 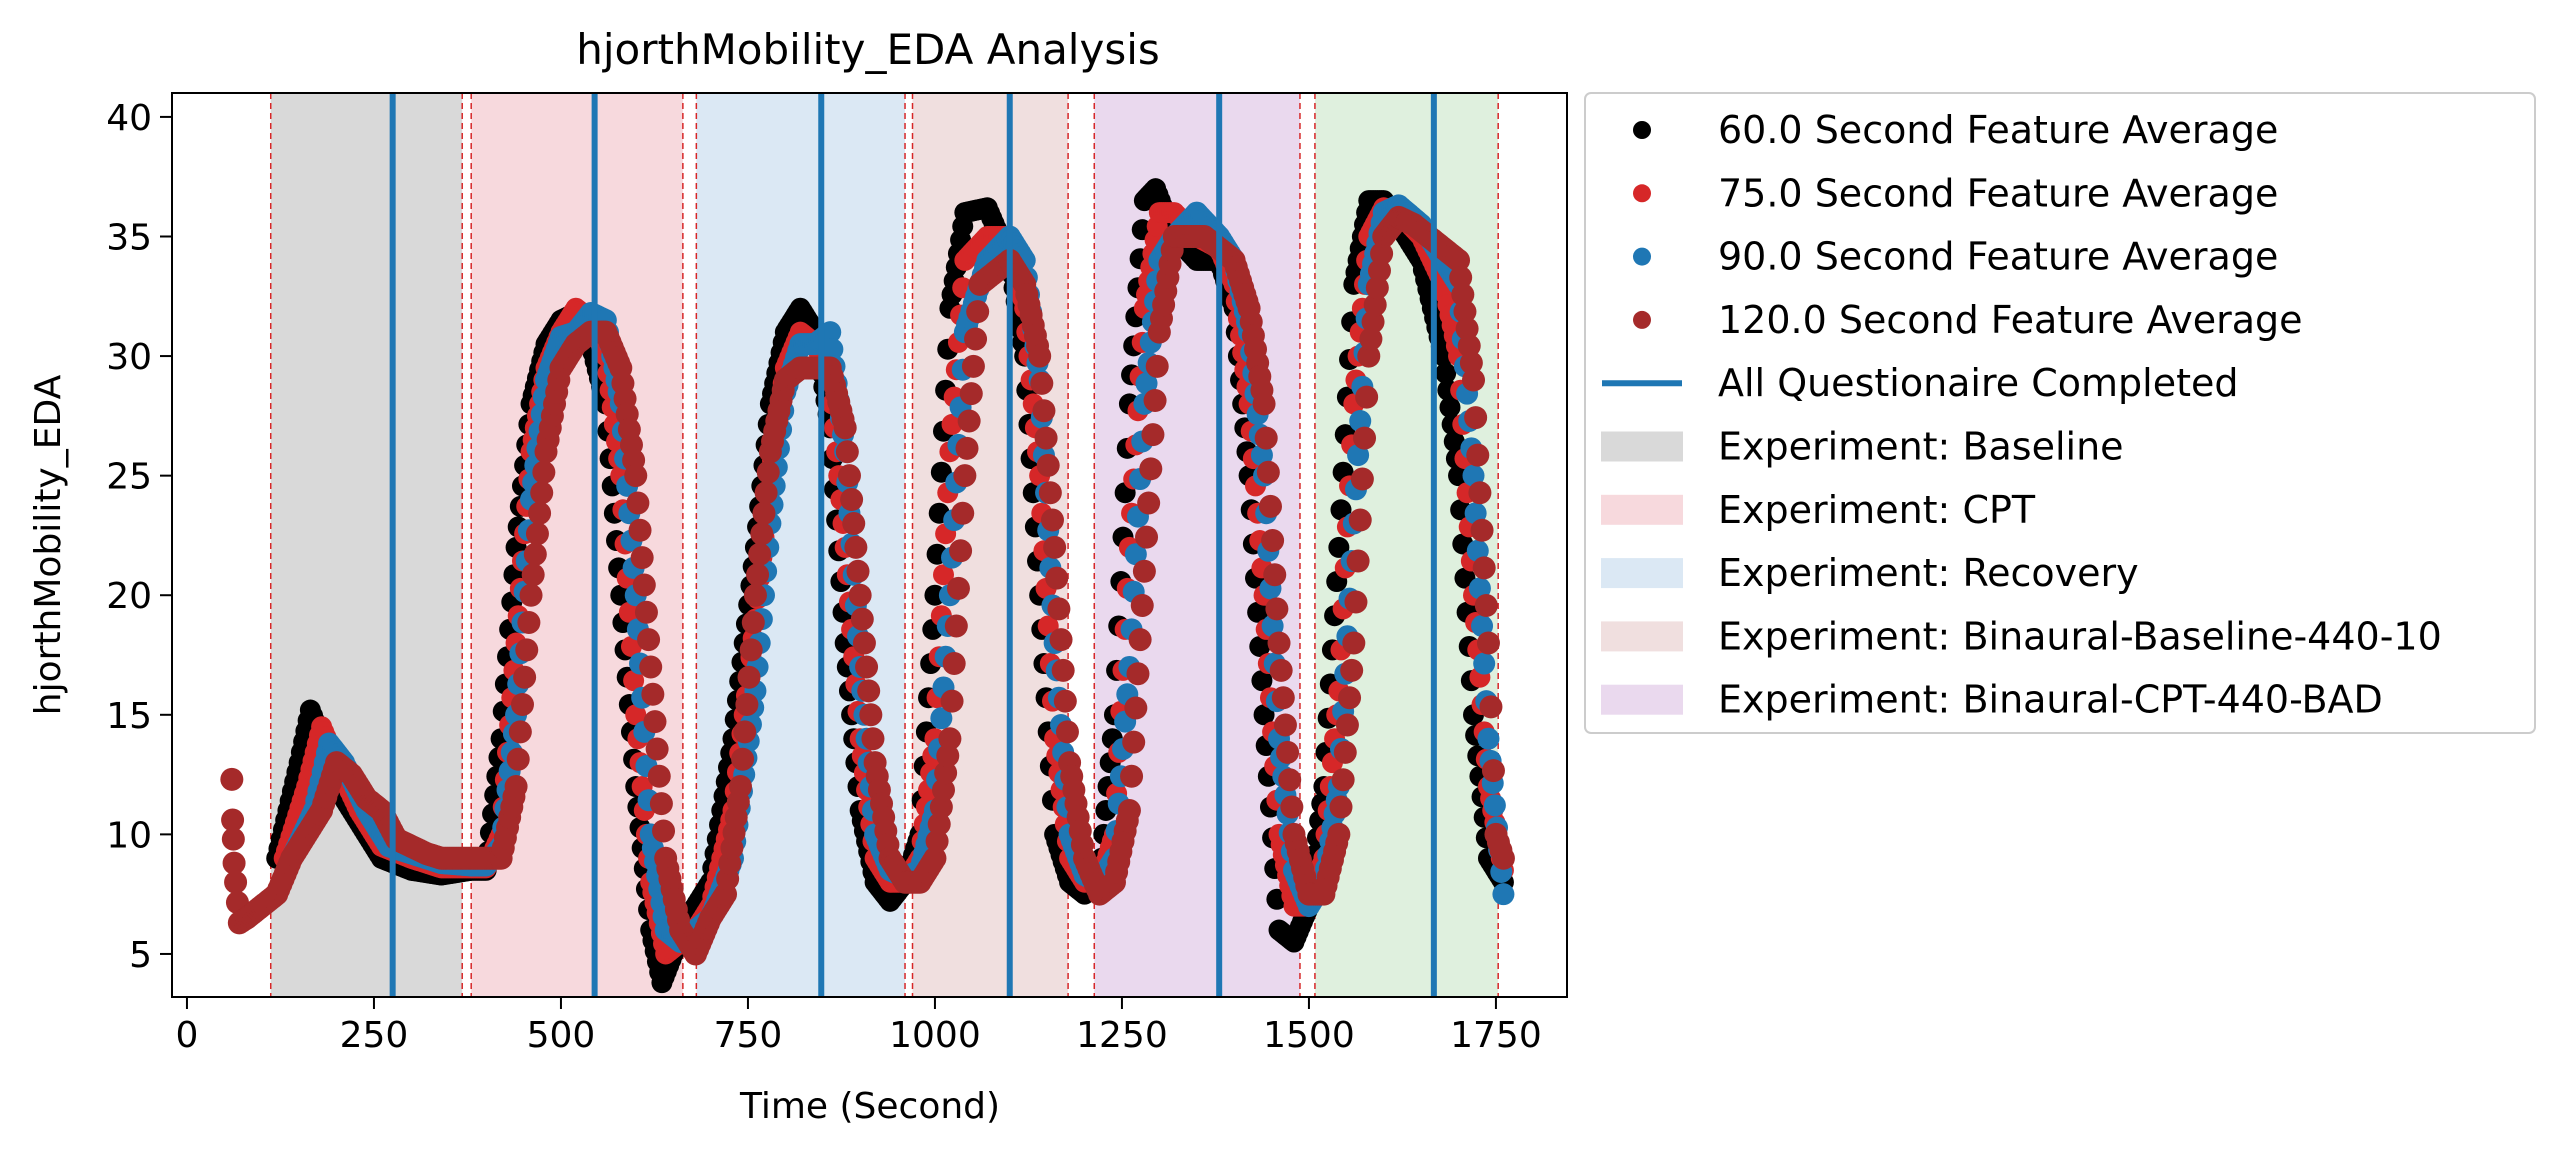 What do you see at coordinates (1998, 257) in the screenshot?
I see `legend-label: 90.0 Second Feature Average` at bounding box center [1998, 257].